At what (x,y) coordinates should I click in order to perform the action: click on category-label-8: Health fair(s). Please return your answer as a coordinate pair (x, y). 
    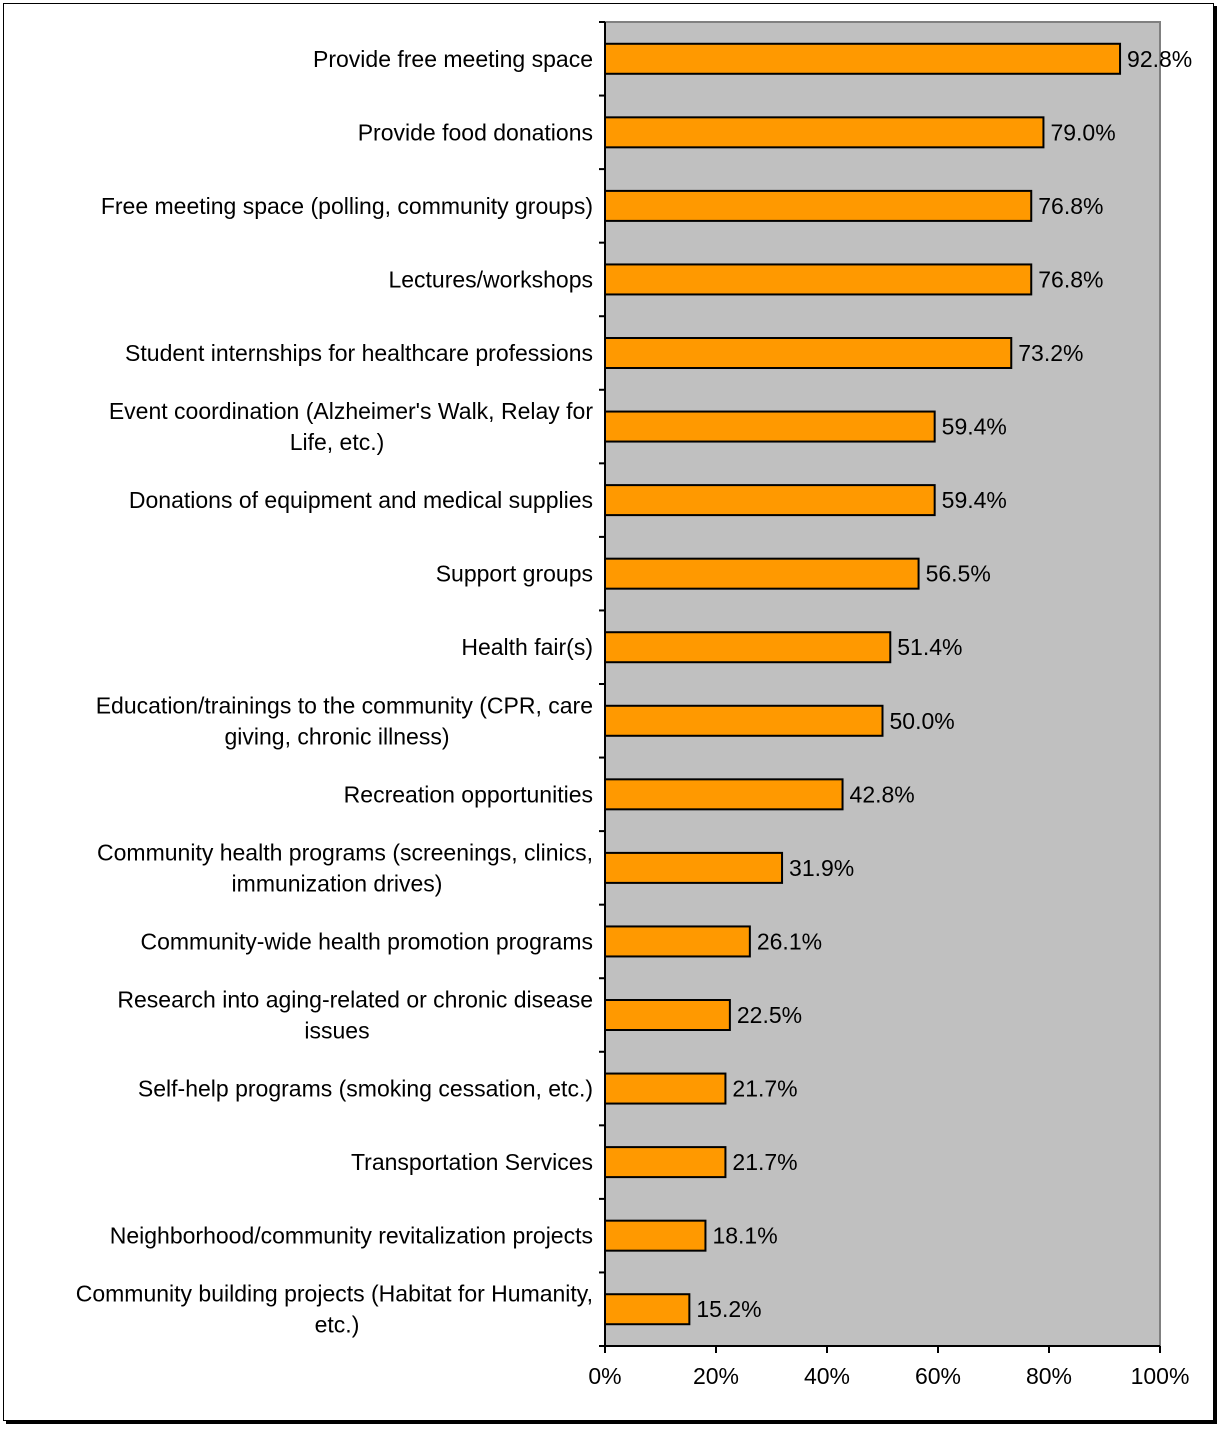
    Looking at the image, I should click on (527, 647).